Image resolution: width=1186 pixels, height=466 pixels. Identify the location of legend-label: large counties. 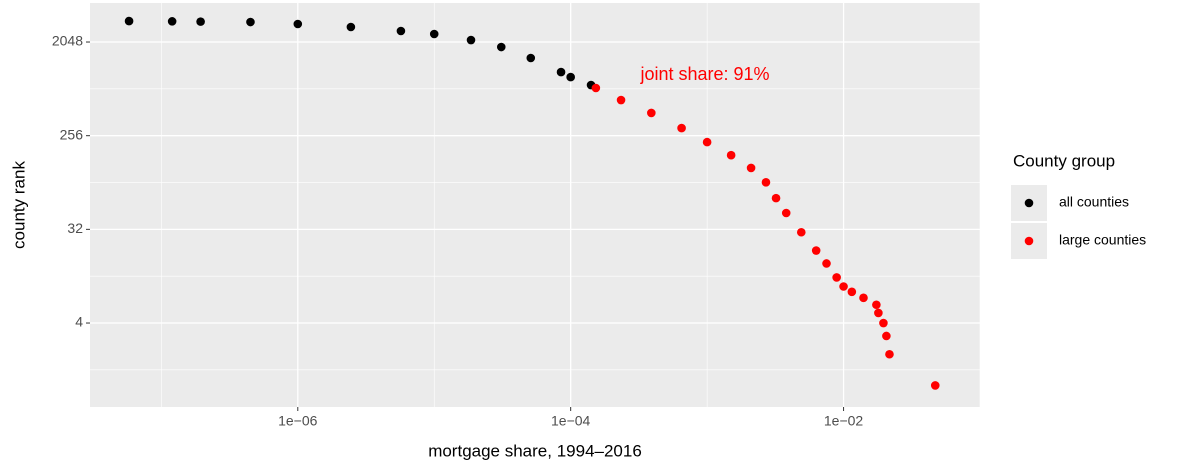
(1102, 240).